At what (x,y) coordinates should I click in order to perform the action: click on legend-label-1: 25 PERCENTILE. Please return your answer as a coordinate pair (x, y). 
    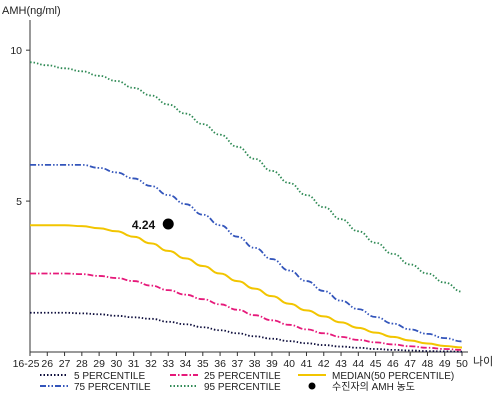
    Looking at the image, I should click on (242, 376).